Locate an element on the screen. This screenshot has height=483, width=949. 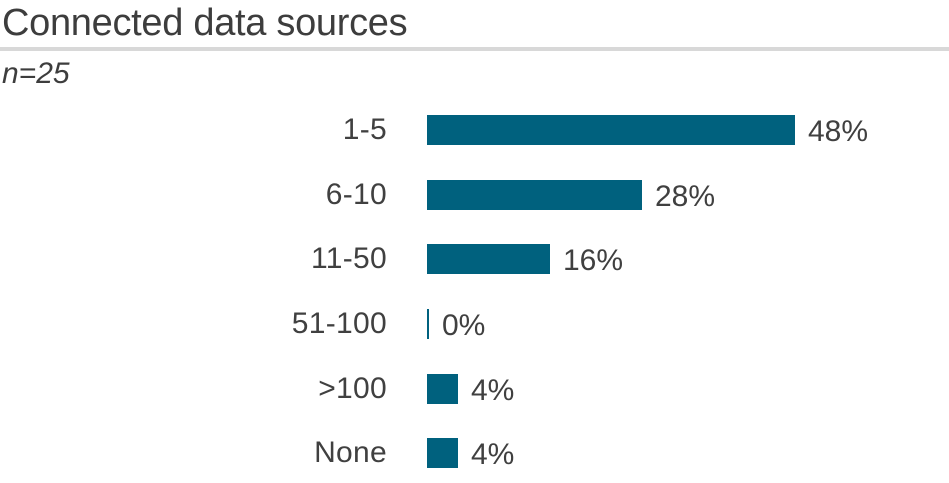
category-label: 1-5 is located at coordinates (364, 130).